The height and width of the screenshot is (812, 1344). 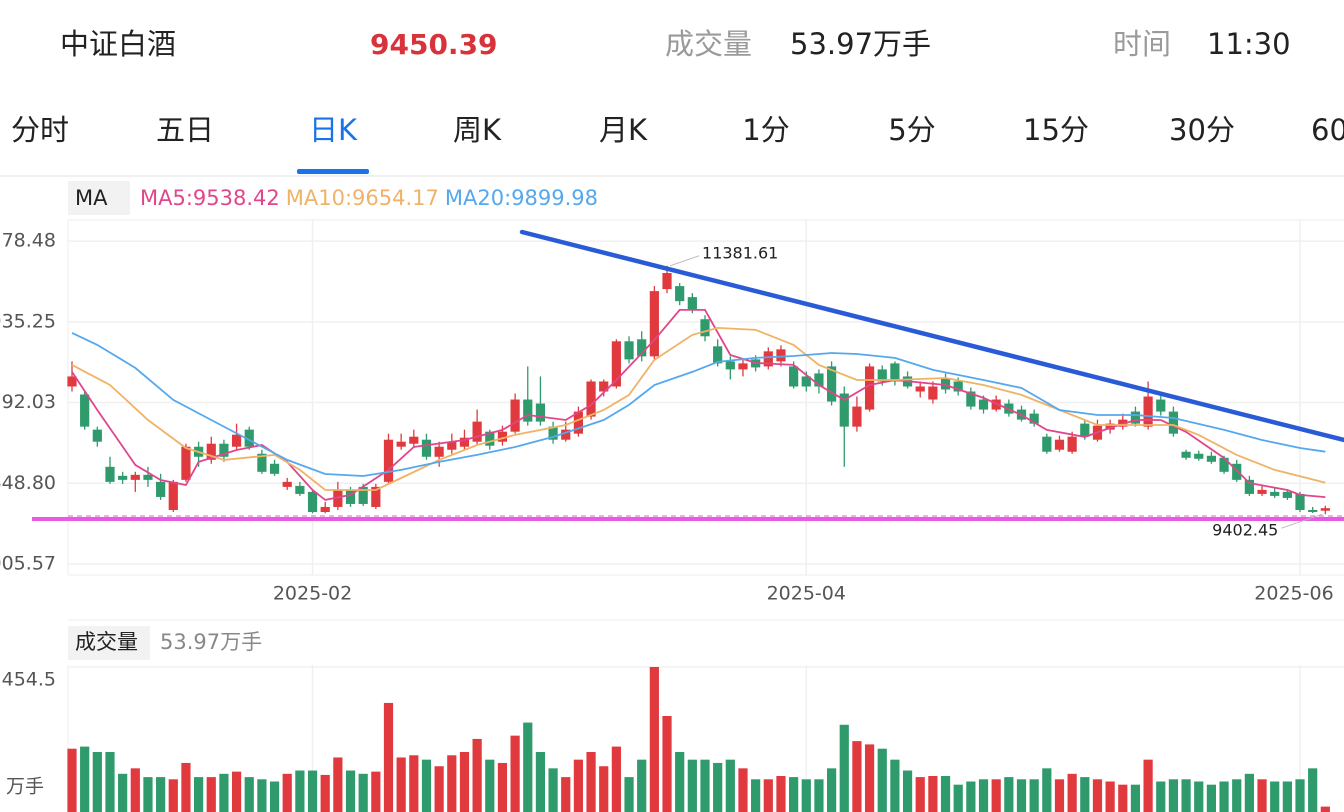 I want to click on high-label: 11381.61, so click(x=740, y=252).